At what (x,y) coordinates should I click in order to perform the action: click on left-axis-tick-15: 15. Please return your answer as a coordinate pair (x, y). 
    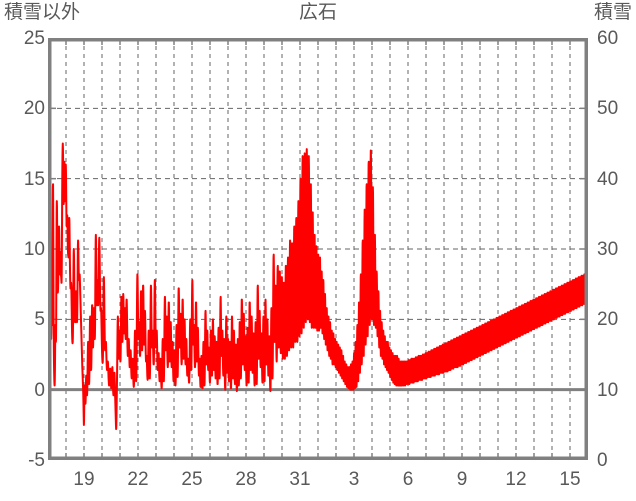
    Looking at the image, I should click on (34, 179).